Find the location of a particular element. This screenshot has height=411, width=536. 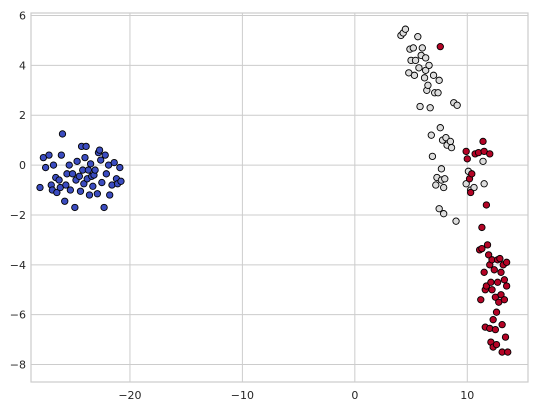

x-tick-label: 0 is located at coordinates (354, 395).